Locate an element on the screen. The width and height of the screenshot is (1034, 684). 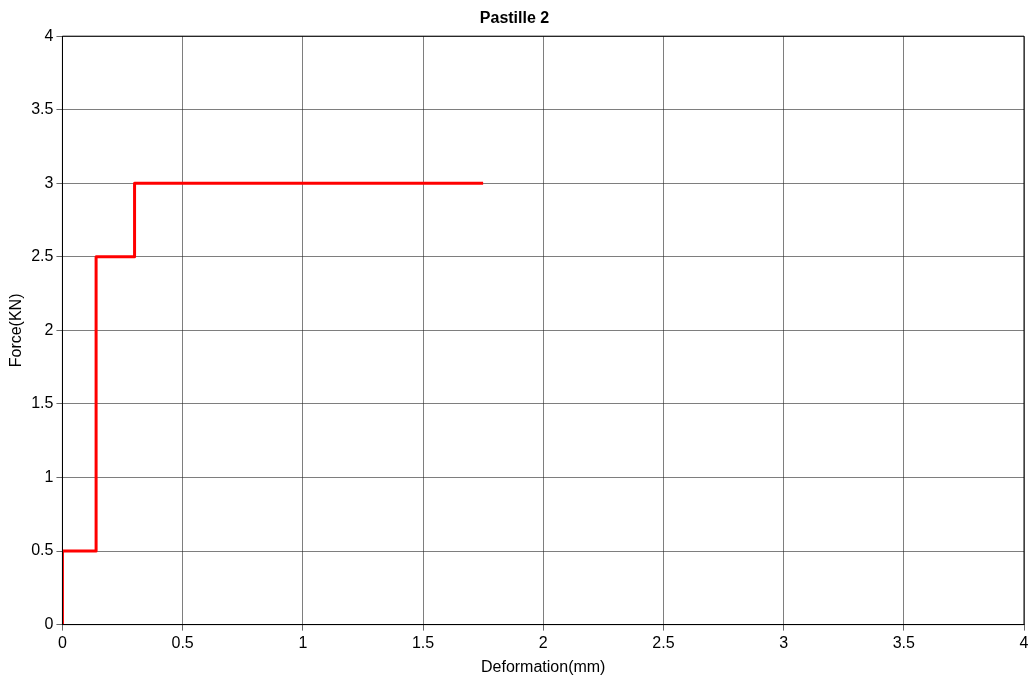
x-tick-label: 4 is located at coordinates (1024, 642).